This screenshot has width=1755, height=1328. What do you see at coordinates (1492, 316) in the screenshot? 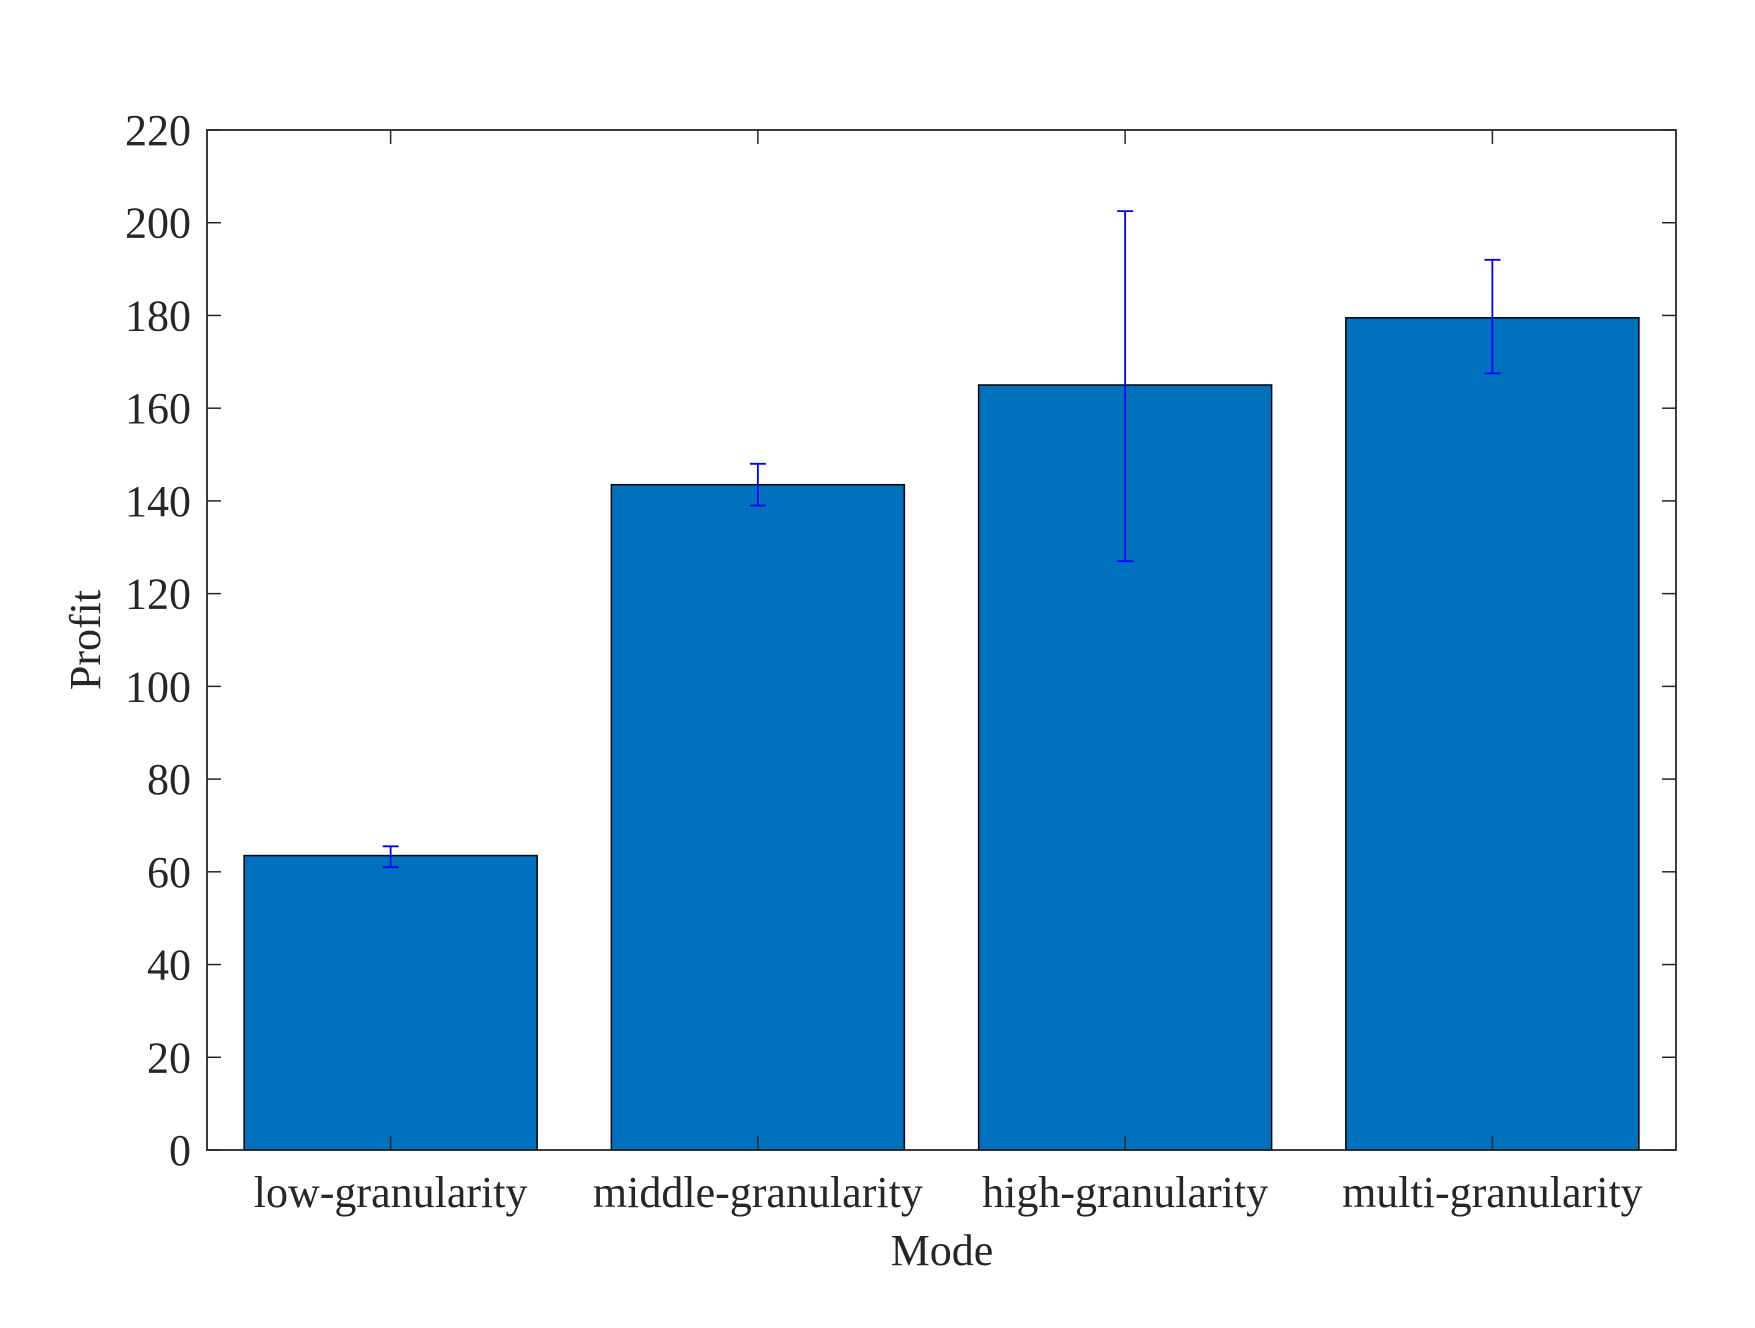
I see `error-bar-multi-granularity` at bounding box center [1492, 316].